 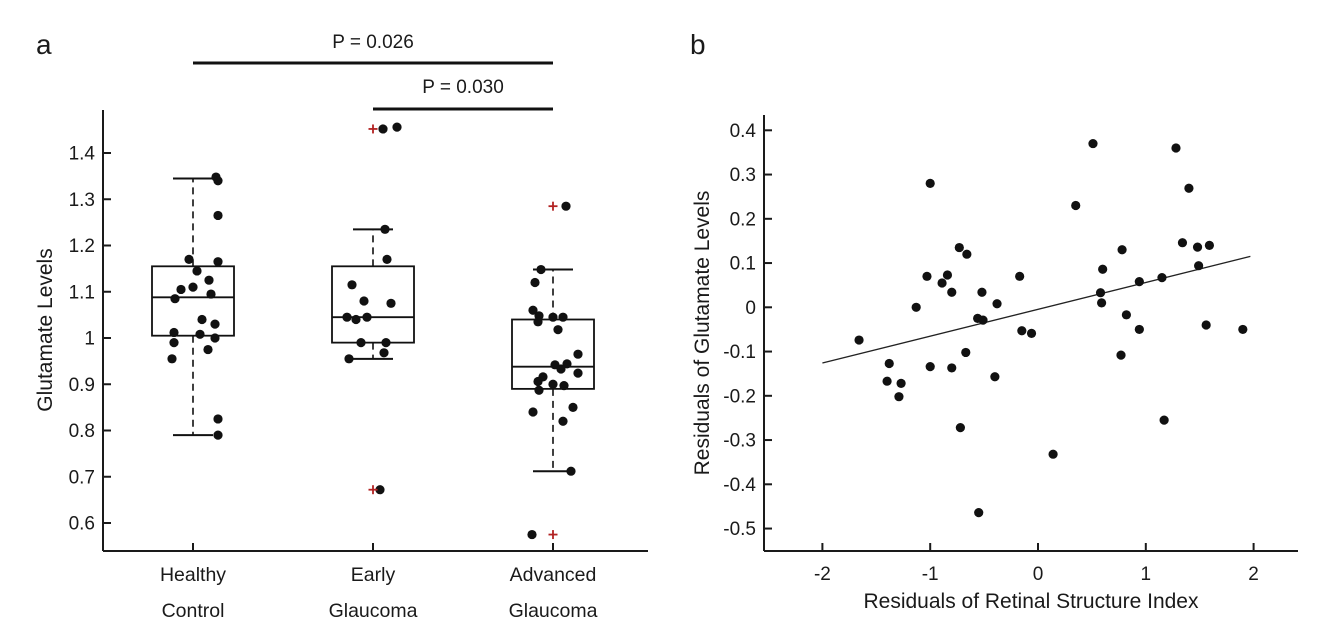 What do you see at coordinates (739, 441) in the screenshot?
I see `panel-b-y-tick-label: -0.3` at bounding box center [739, 441].